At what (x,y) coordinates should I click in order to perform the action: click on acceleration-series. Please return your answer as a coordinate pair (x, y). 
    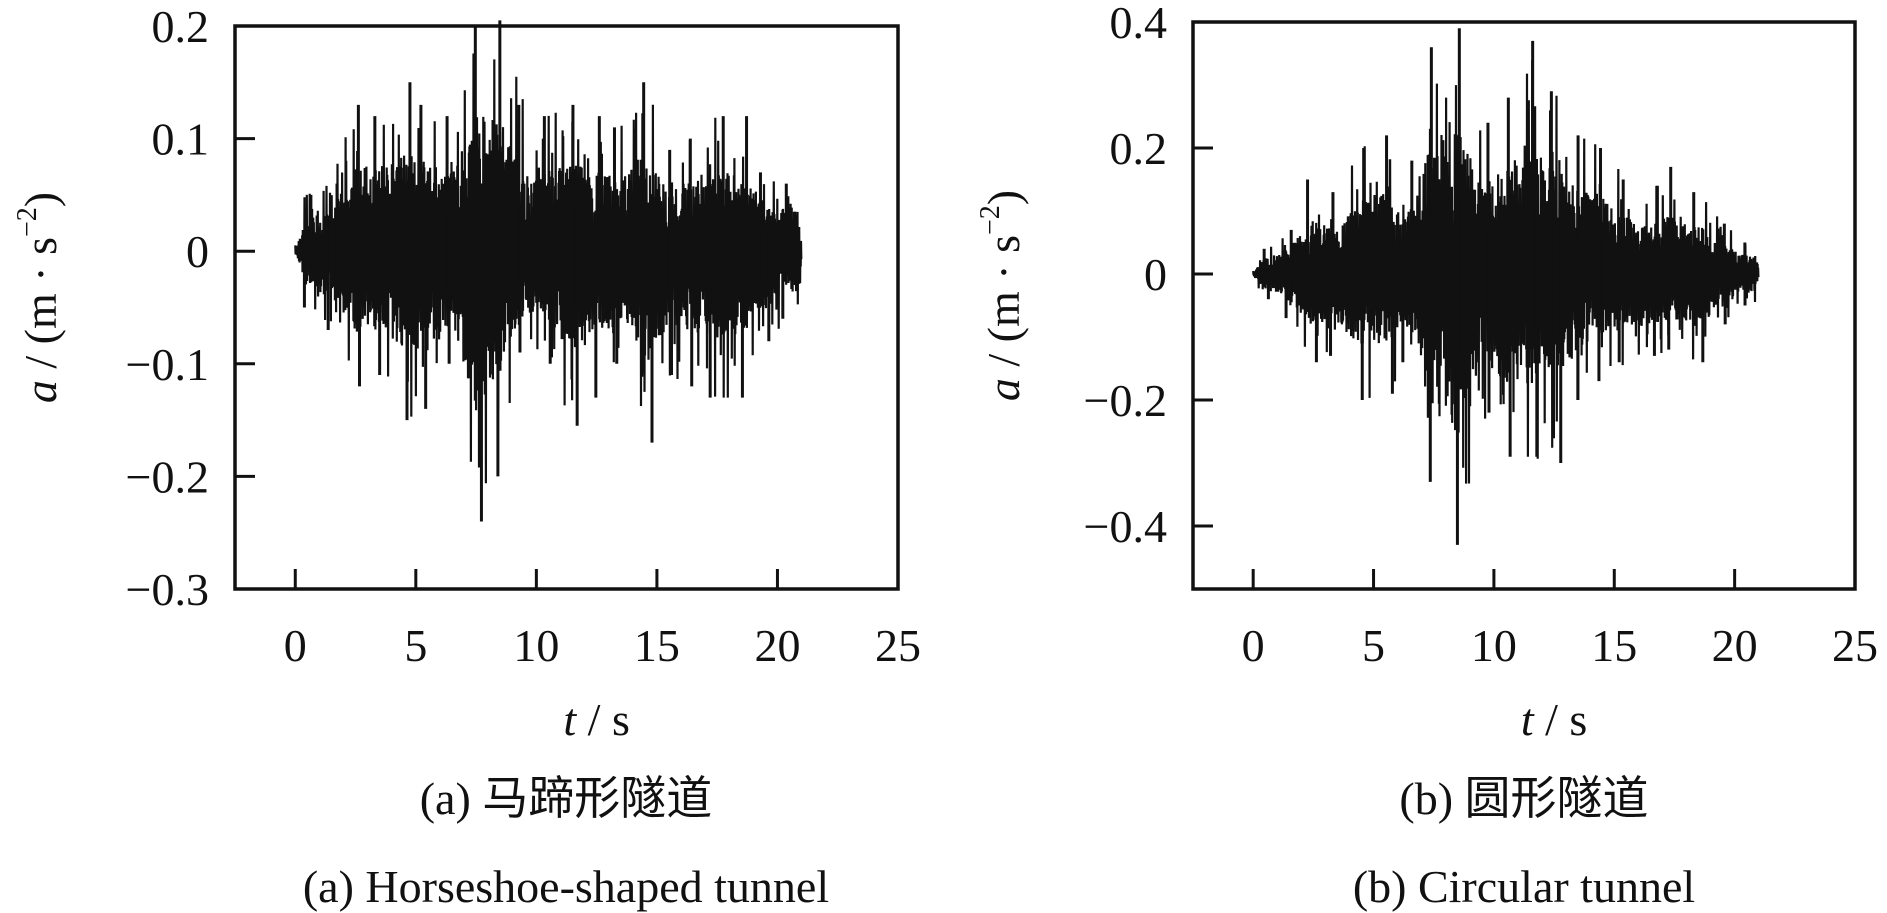
    Looking at the image, I should click on (548, 271).